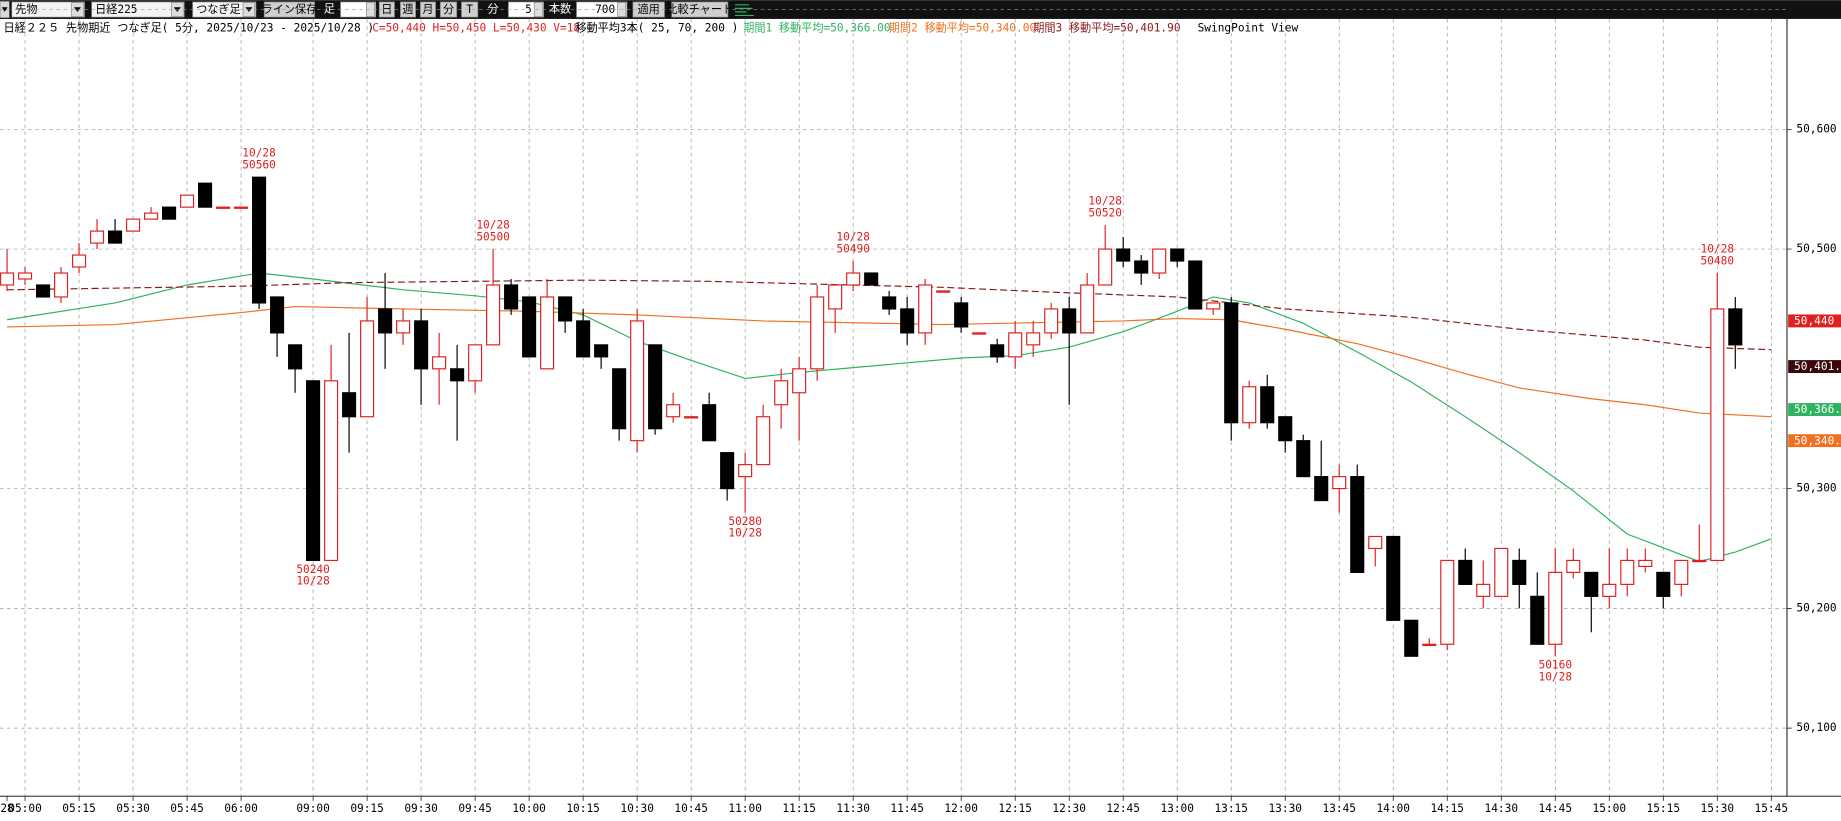  Describe the element at coordinates (1772, 808) in the screenshot. I see `x-tick-label: 15:45` at that location.